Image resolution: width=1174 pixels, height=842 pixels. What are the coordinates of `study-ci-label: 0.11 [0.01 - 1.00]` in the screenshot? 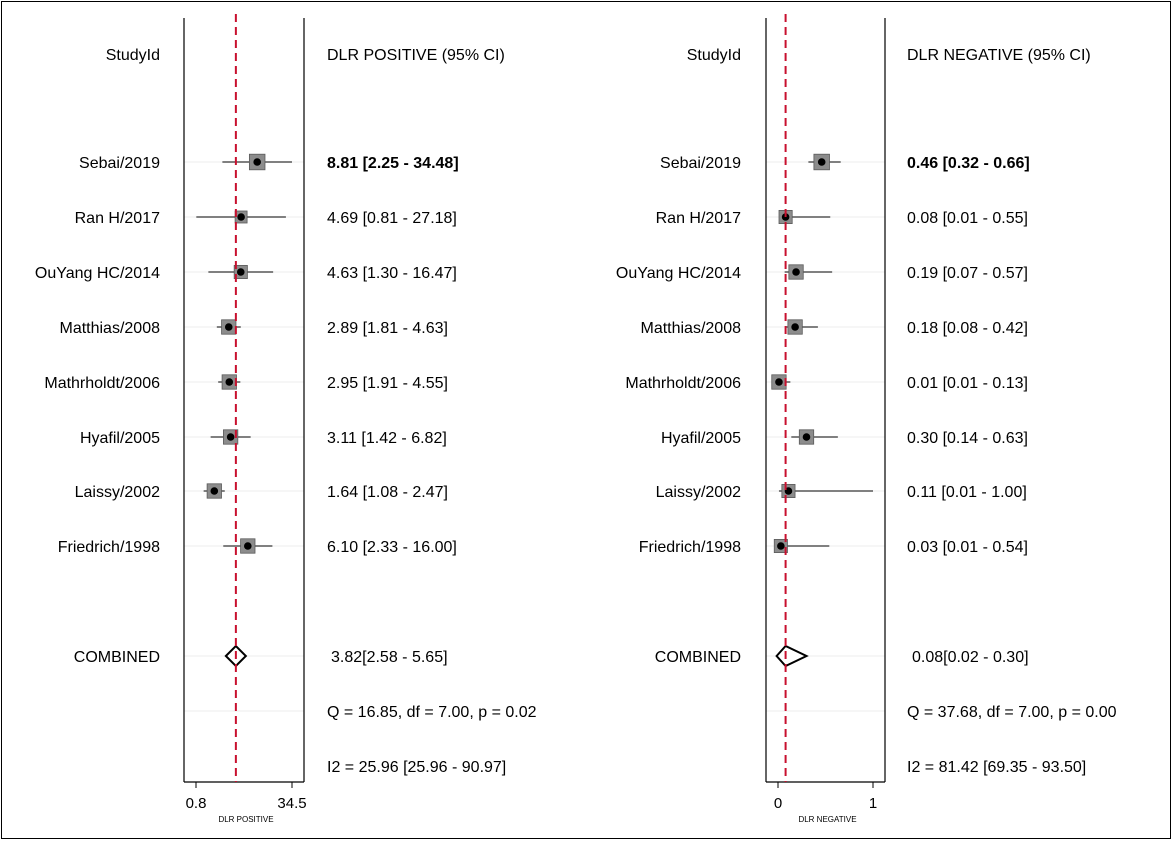 It's located at (967, 492).